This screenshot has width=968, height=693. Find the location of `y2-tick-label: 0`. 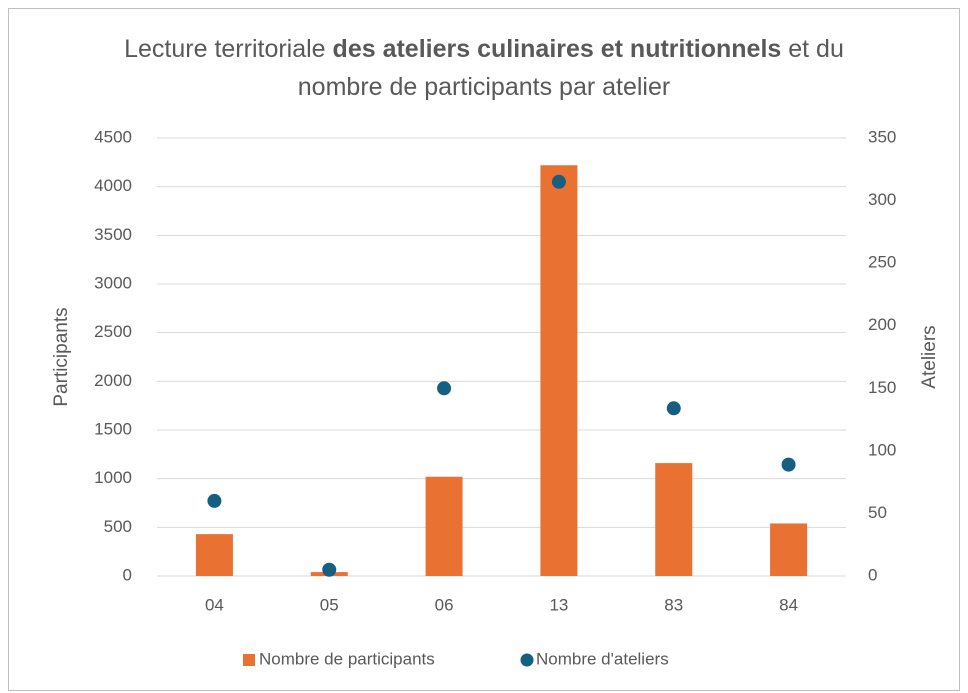

y2-tick-label: 0 is located at coordinates (872, 574).